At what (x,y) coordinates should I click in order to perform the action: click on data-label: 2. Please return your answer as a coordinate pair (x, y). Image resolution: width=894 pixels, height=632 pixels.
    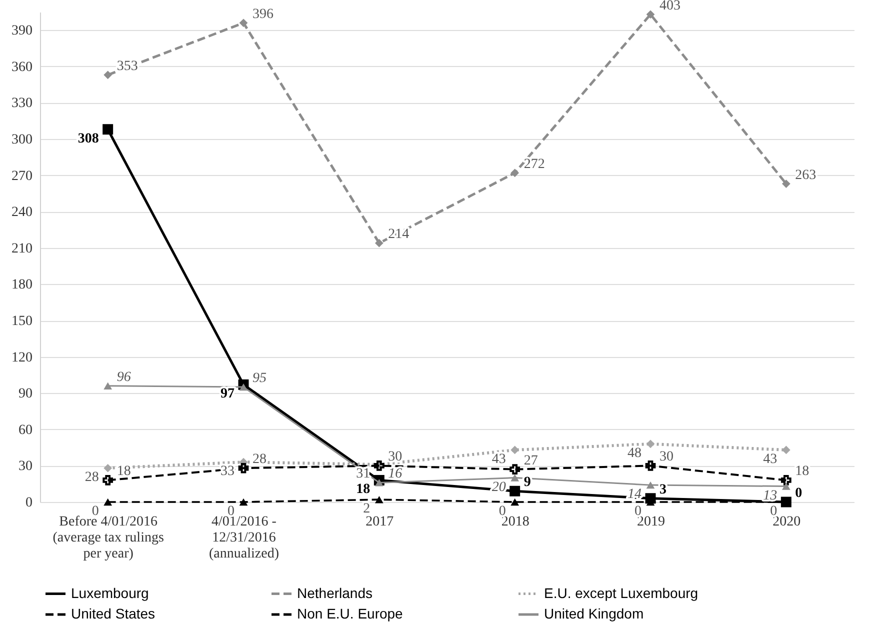
    Looking at the image, I should click on (366, 509).